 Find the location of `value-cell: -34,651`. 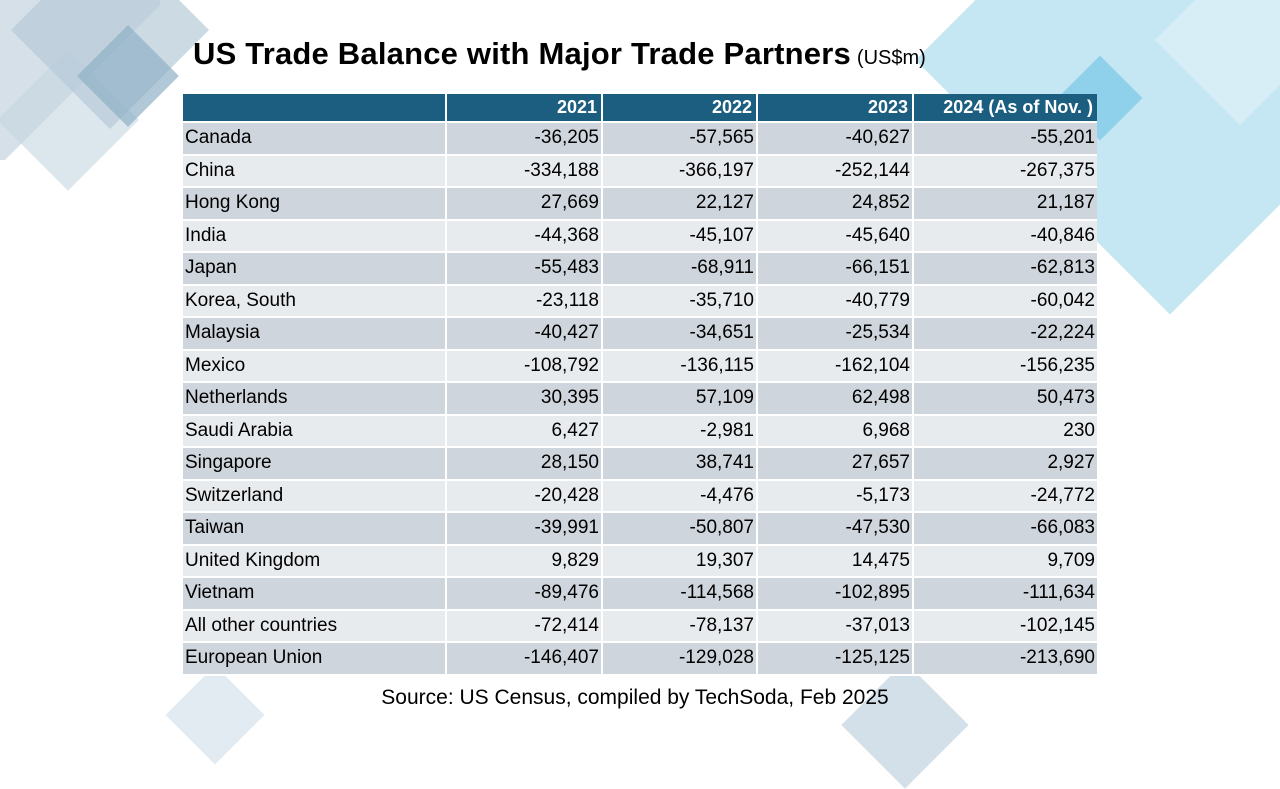

value-cell: -34,651 is located at coordinates (680, 334).